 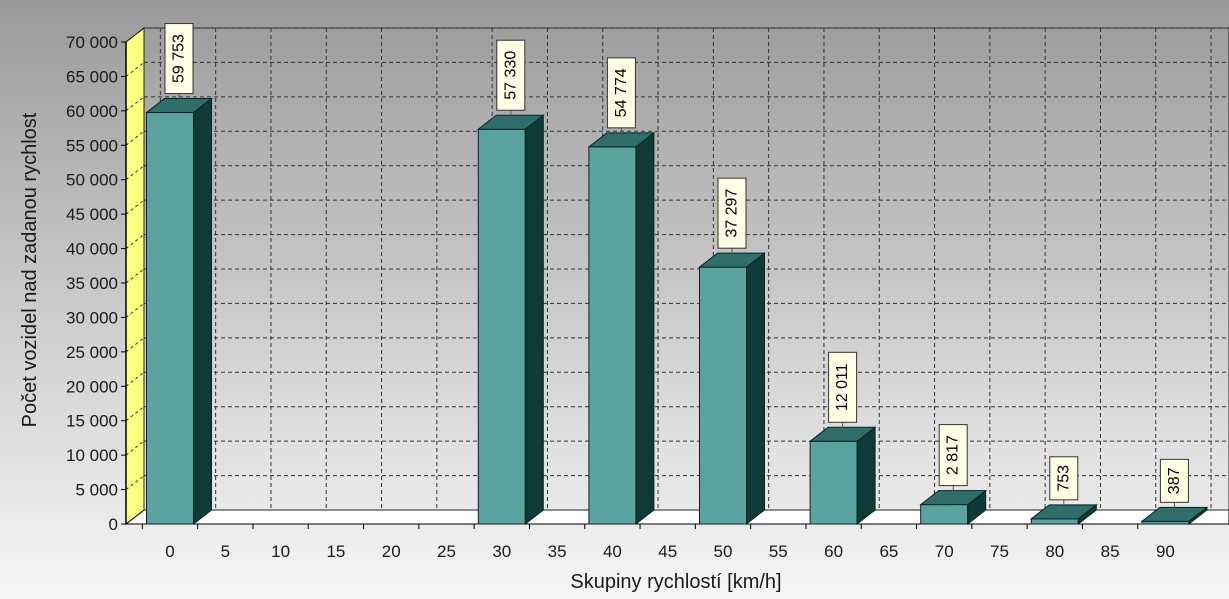 I want to click on x-tick-label: 55, so click(x=778, y=551).